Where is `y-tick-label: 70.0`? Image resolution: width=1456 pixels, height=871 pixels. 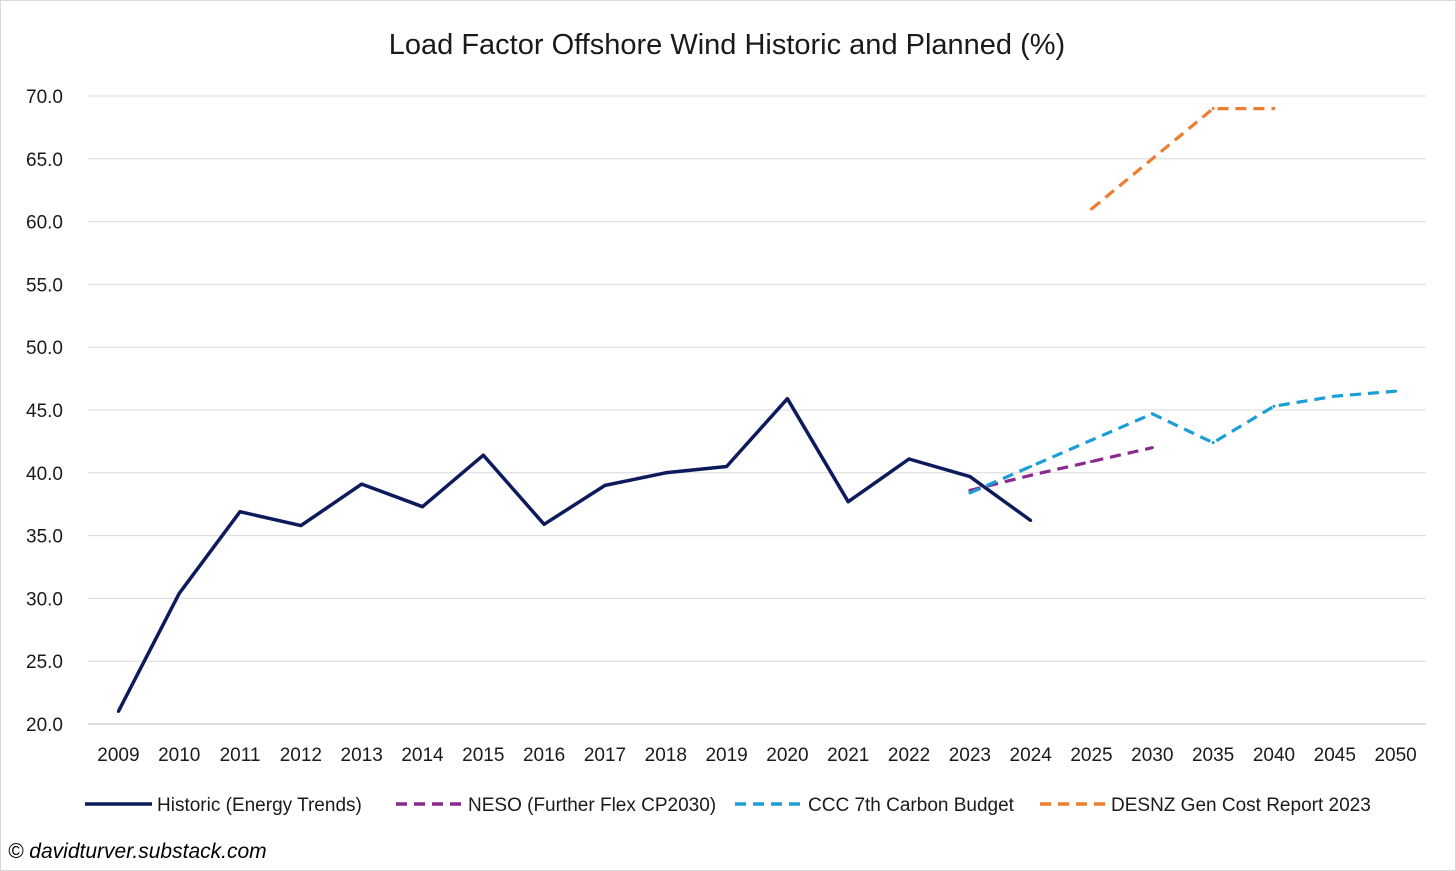 y-tick-label: 70.0 is located at coordinates (44, 97).